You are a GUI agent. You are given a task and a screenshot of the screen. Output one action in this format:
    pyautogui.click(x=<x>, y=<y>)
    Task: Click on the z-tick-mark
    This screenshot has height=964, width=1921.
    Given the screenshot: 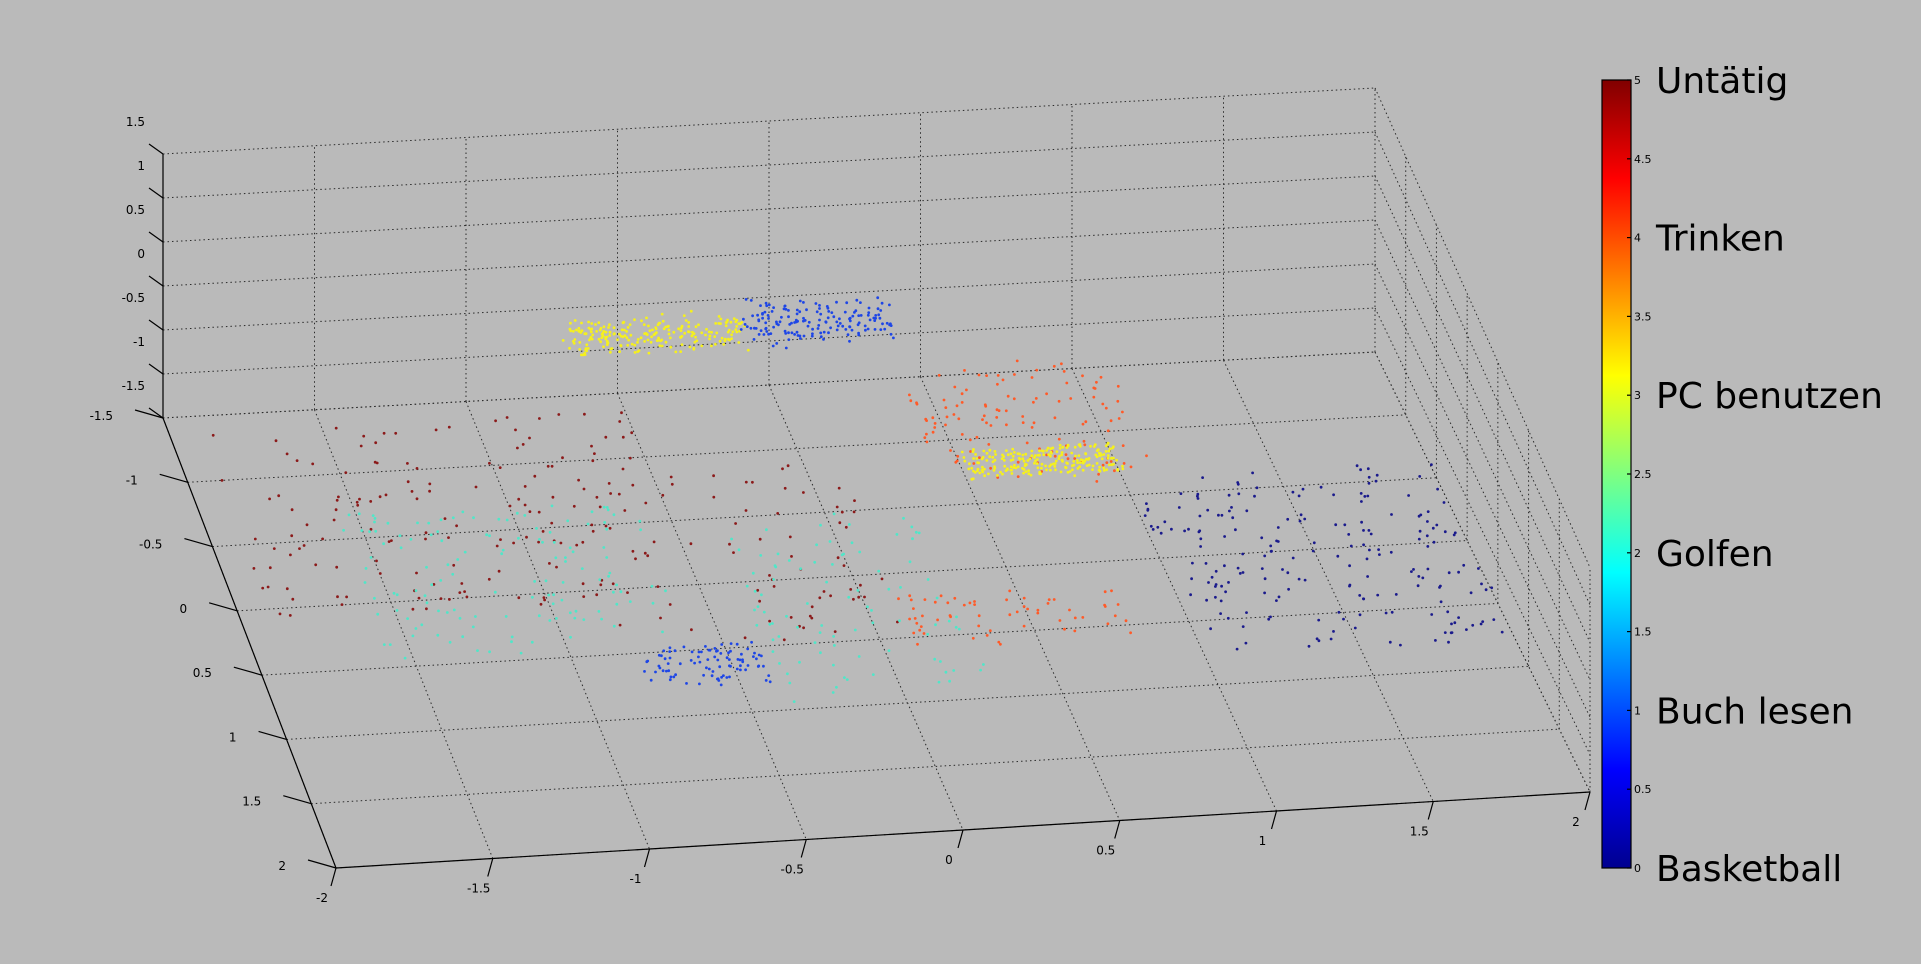 What is the action you would take?
    pyautogui.click(x=156, y=413)
    